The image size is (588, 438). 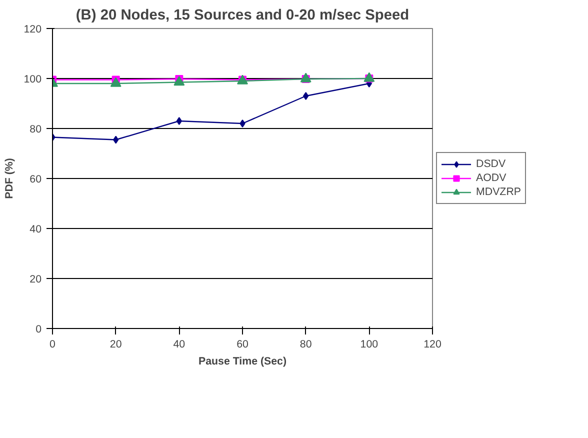 What do you see at coordinates (39, 330) in the screenshot?
I see `y-tick-label: 0` at bounding box center [39, 330].